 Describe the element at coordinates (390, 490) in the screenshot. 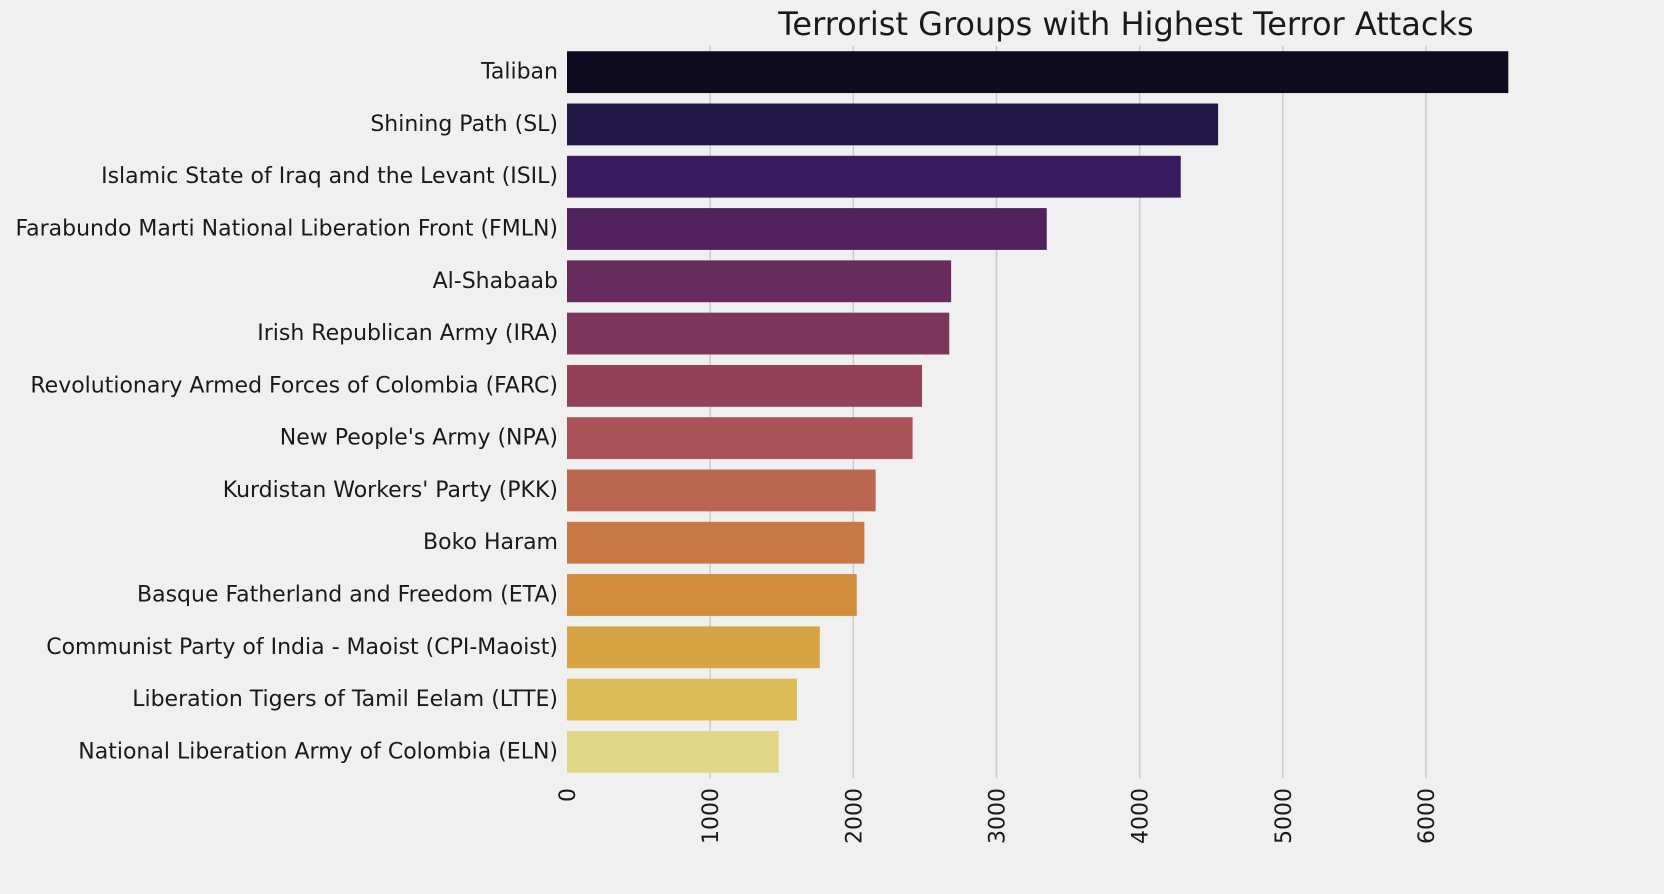

I see `category-label: Kurdistan Workers' Party (PKK)` at that location.